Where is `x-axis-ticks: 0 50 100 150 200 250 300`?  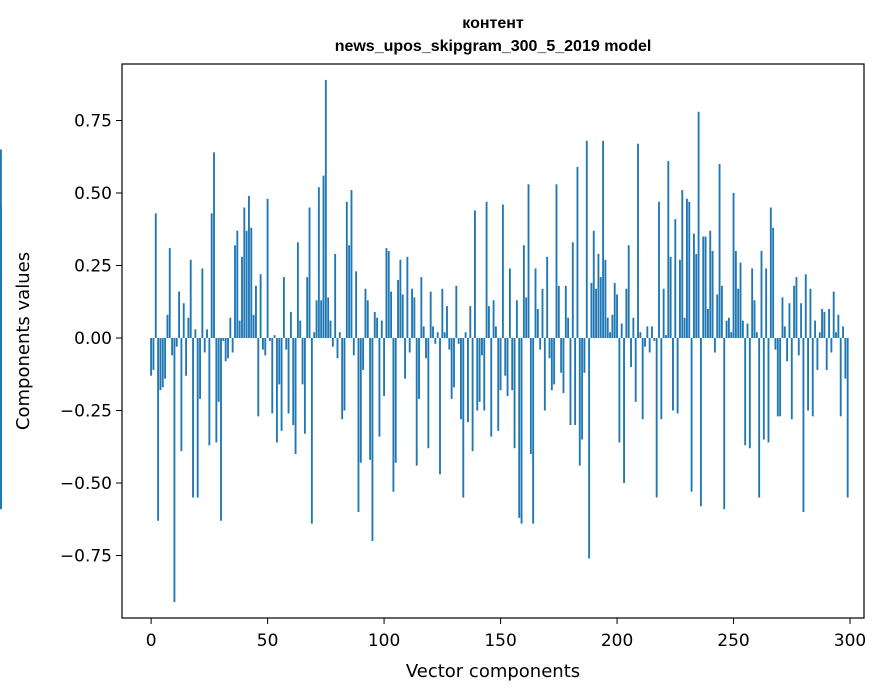 x-axis-ticks: 0 50 100 150 200 250 300 is located at coordinates (506, 634).